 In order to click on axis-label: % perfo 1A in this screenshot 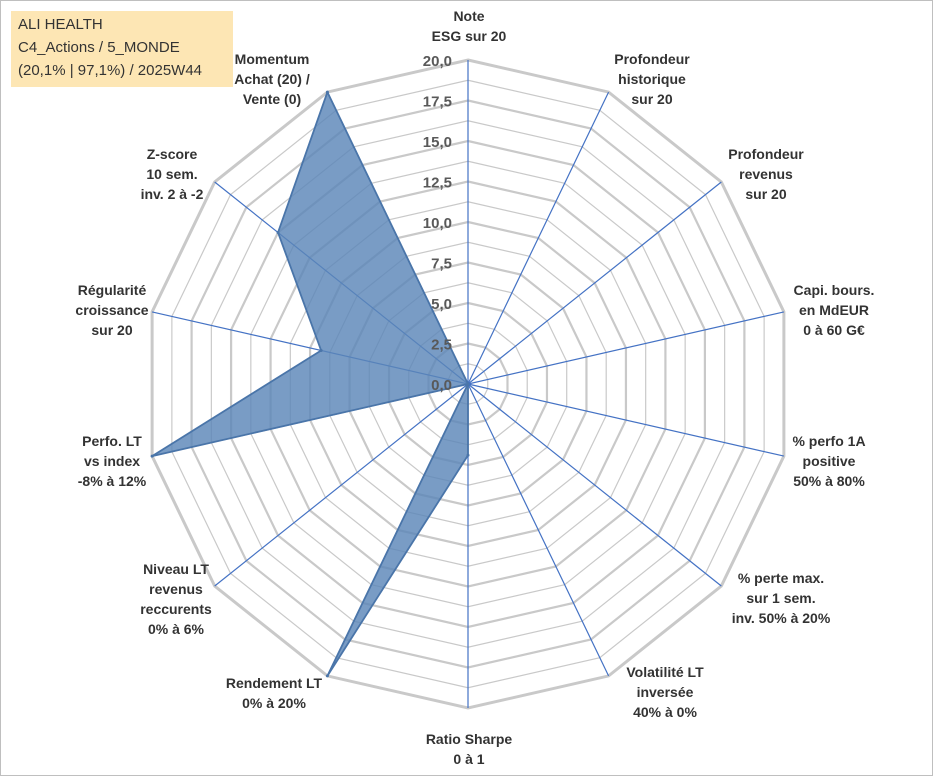, I will do `click(828, 441)`.